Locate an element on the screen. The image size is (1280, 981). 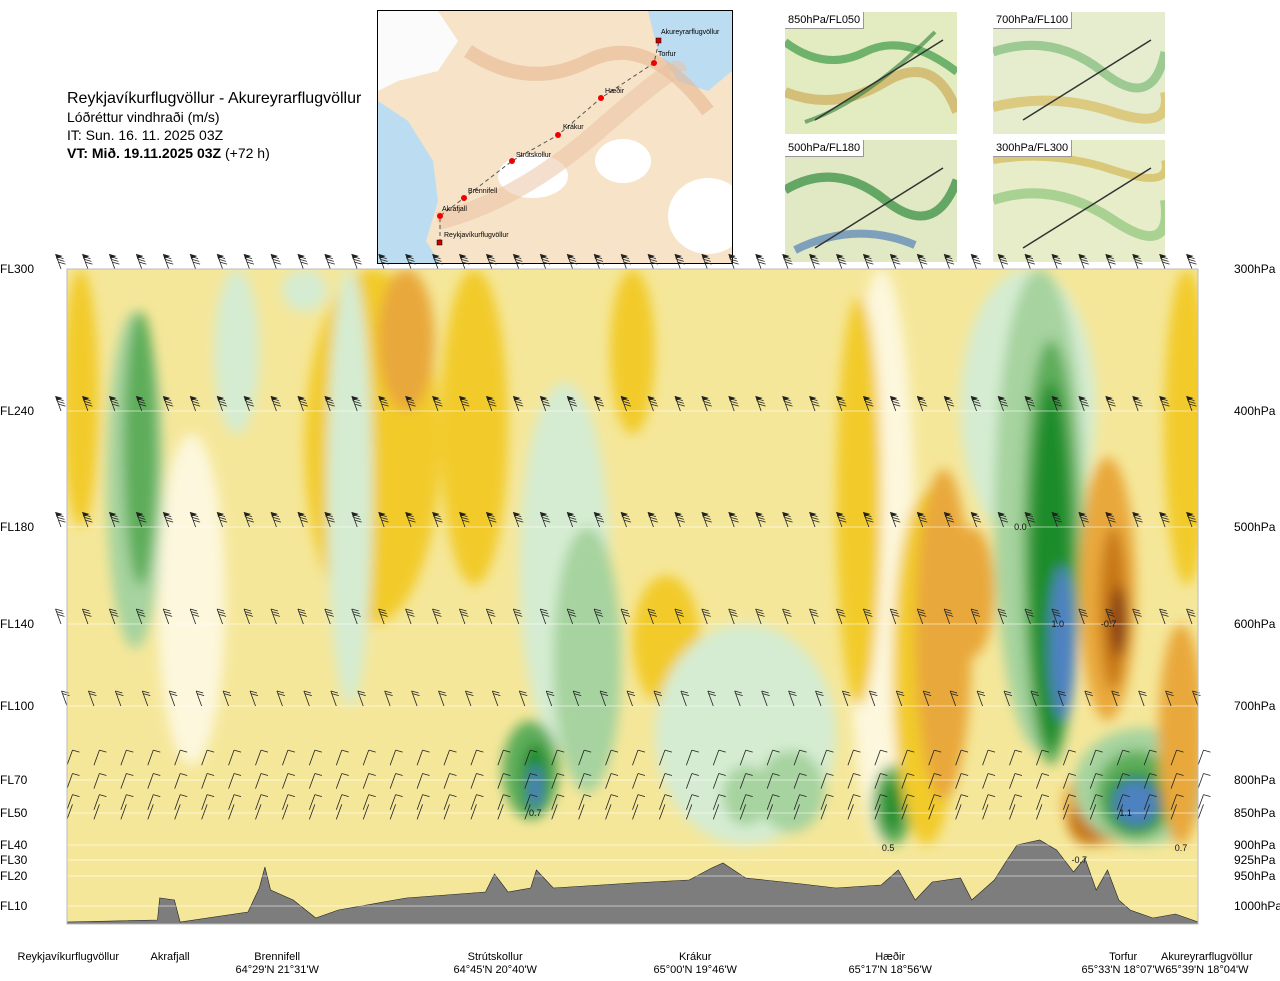
quantity-label: Lóðréttur vindhraði (m/s) is located at coordinates (143, 117).